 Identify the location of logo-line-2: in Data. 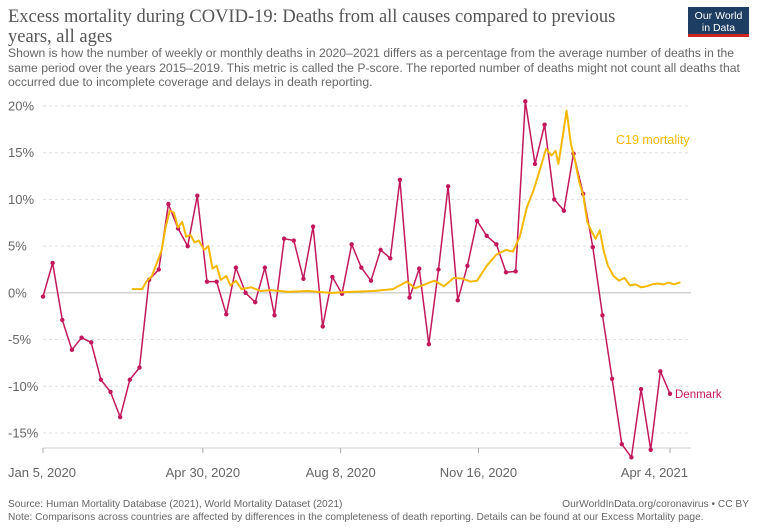
(718, 28).